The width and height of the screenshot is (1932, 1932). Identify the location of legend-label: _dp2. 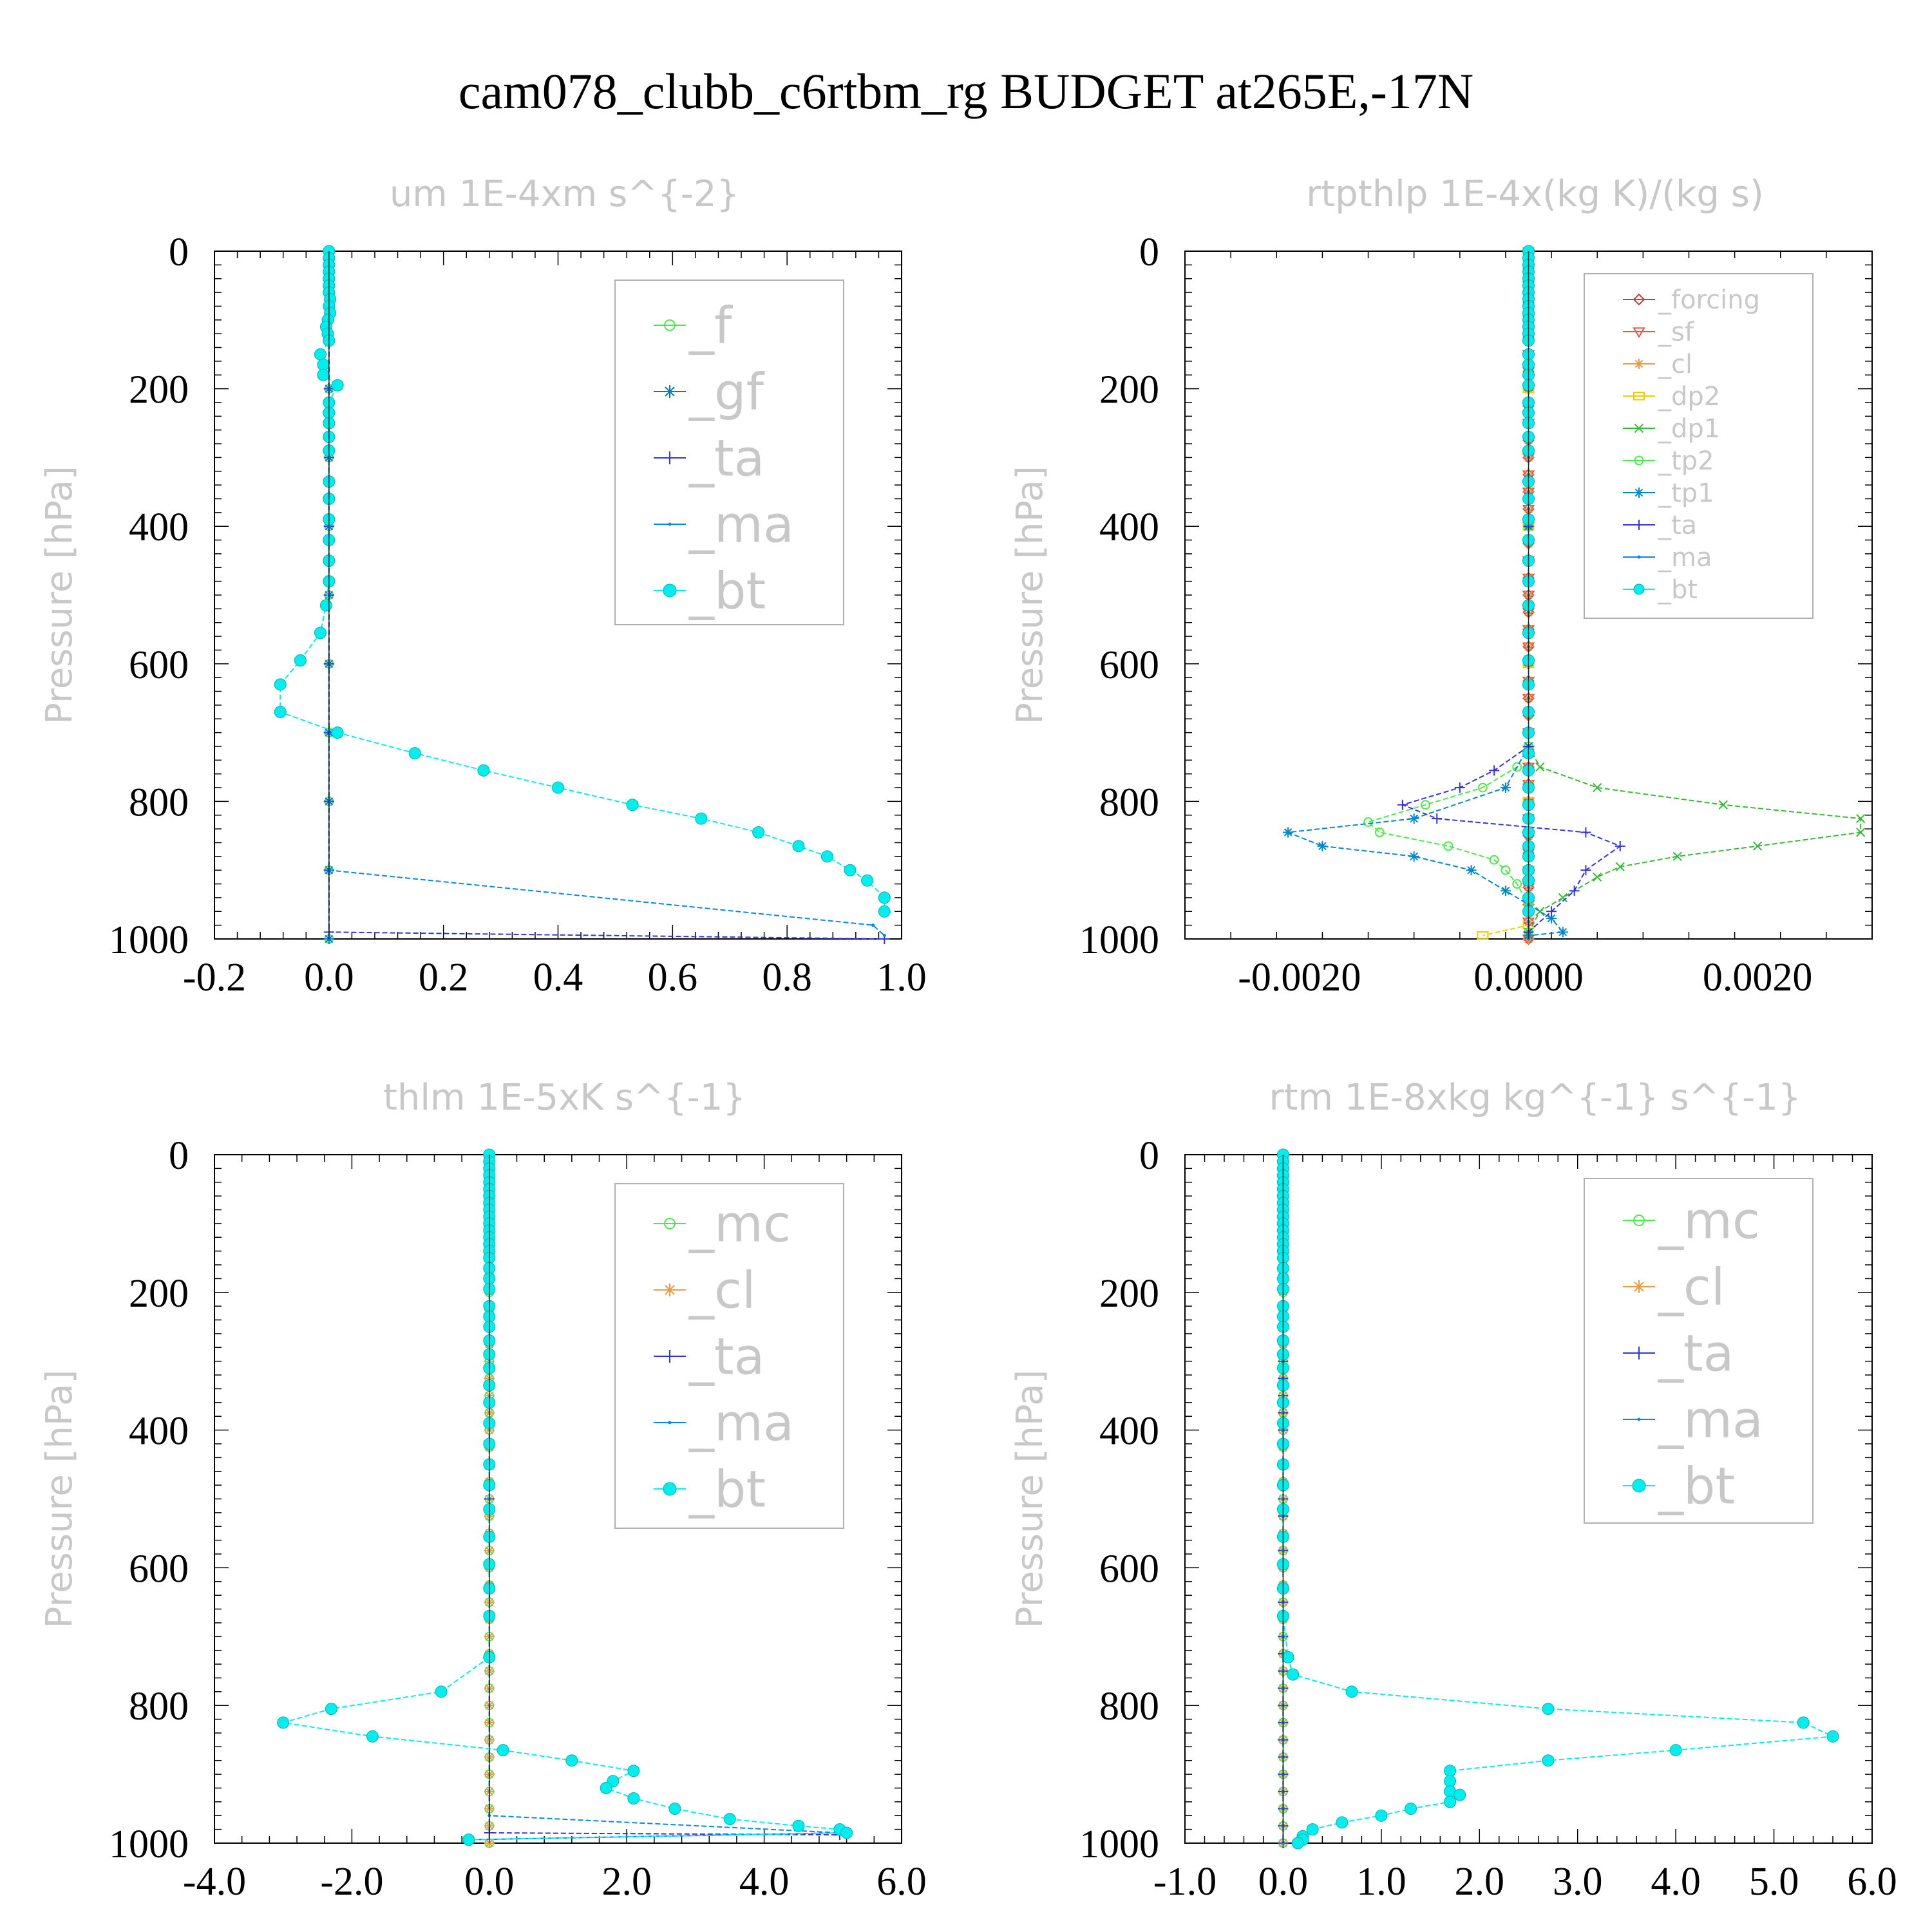
(1689, 397).